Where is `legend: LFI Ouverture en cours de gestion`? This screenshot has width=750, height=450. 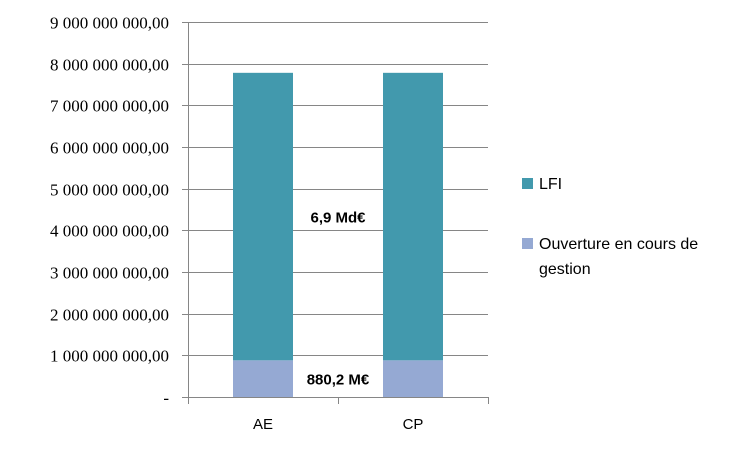
legend: LFI Ouverture en cours de gestion is located at coordinates (610, 227).